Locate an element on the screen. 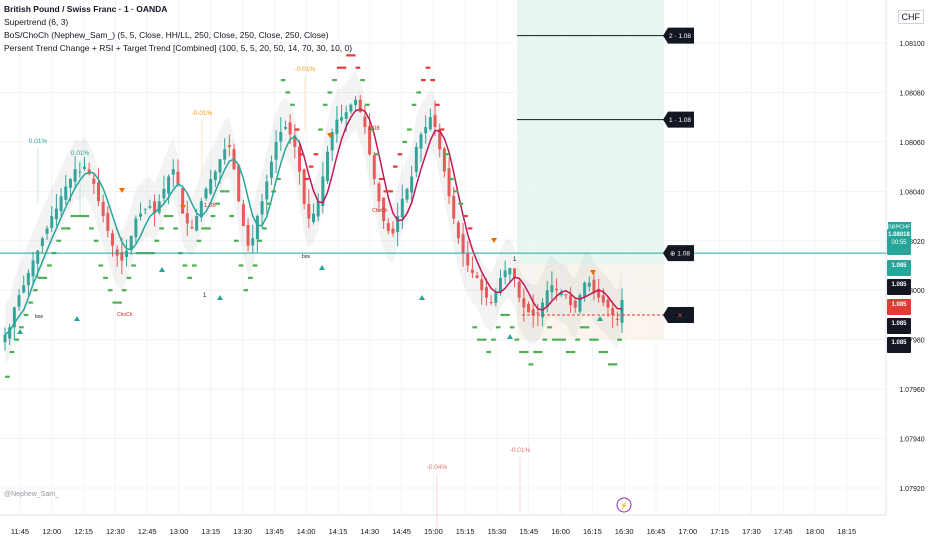  x-tick-label: 15:45 is located at coordinates (528, 531).